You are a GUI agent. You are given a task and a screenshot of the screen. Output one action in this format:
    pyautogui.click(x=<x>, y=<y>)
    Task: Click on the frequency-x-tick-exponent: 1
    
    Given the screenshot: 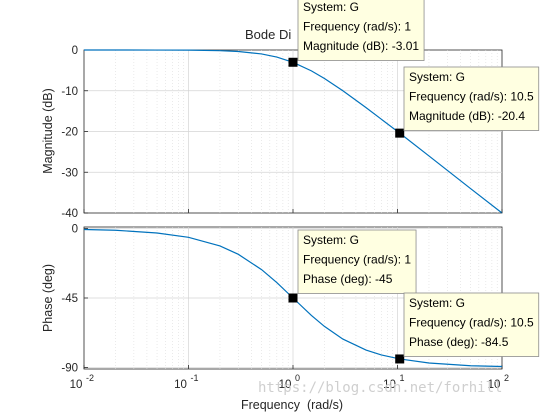 What is the action you would take?
    pyautogui.click(x=402, y=378)
    